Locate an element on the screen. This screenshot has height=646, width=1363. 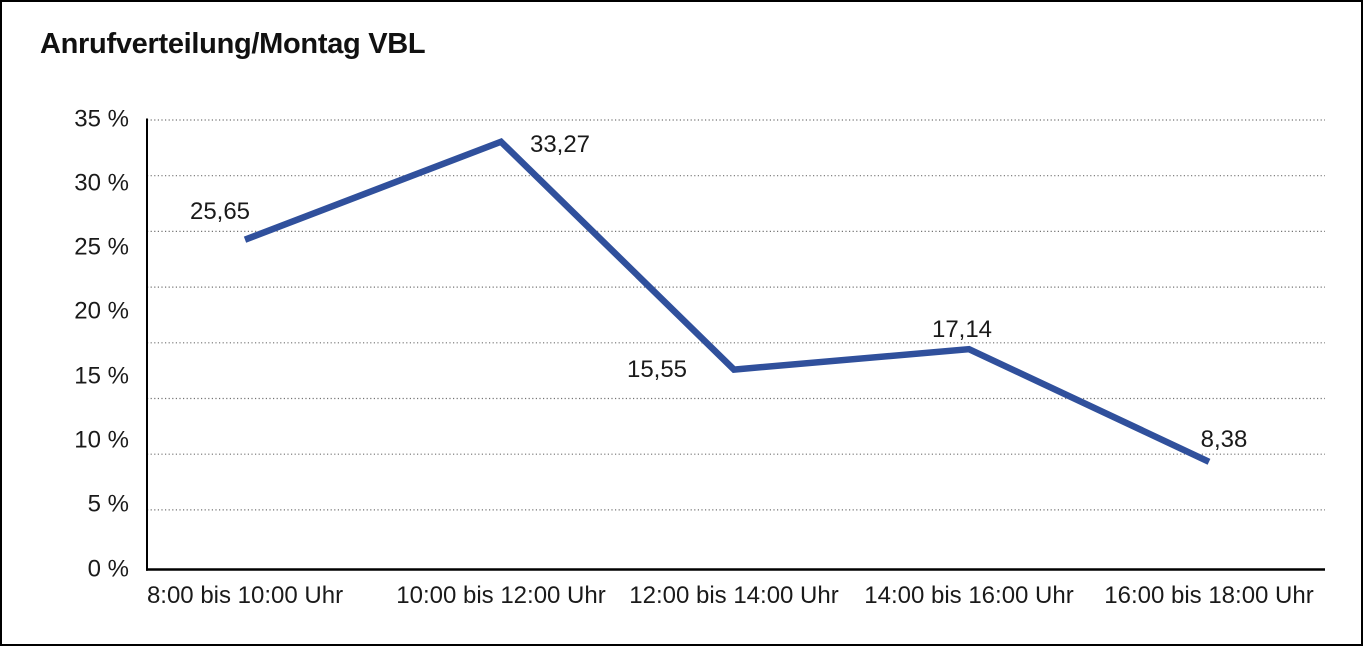
x-axis-tick-label: 8:00 bis 10:00 Uhr is located at coordinates (245, 595).